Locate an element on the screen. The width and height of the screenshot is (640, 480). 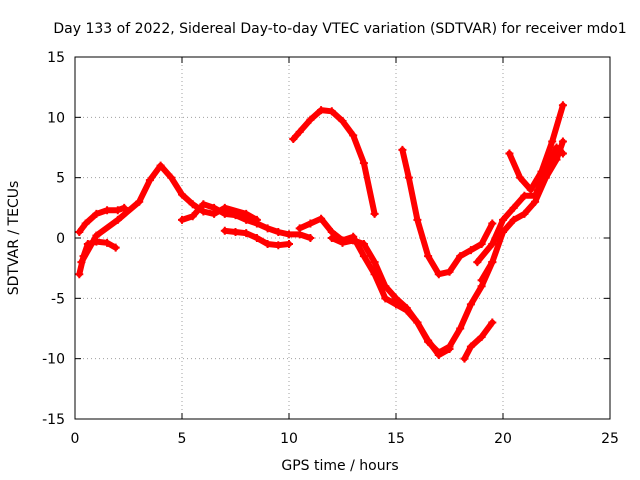
y-tick-label: -10 is located at coordinates (53, 360).